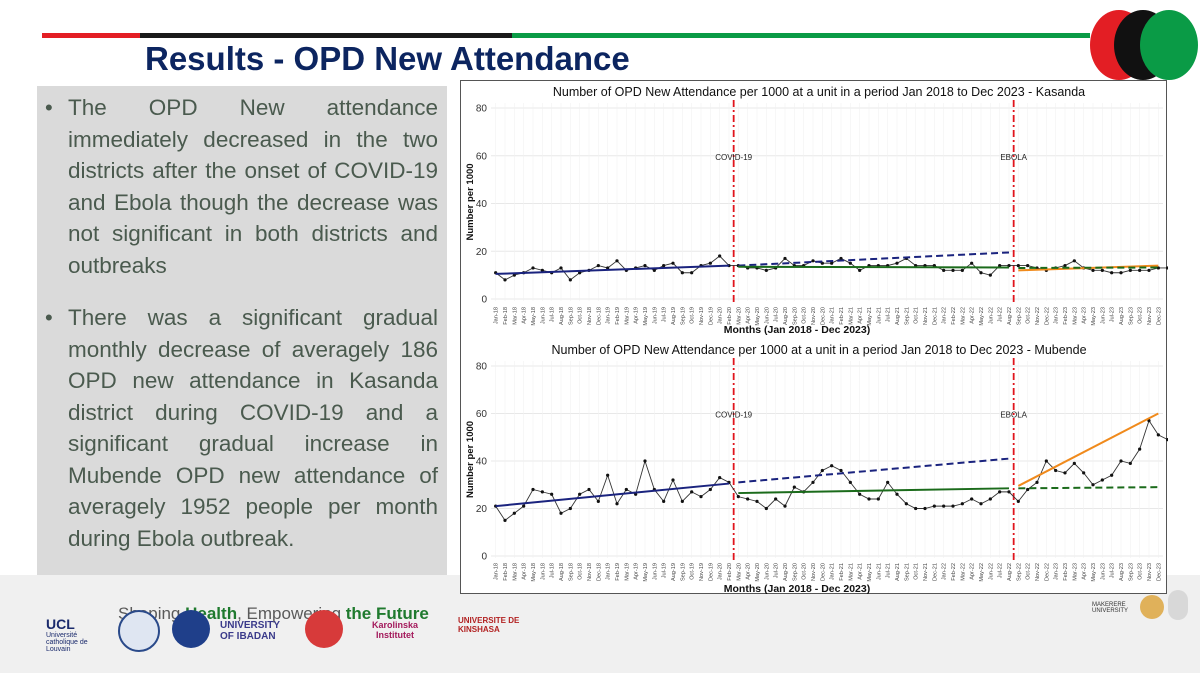 The image size is (1200, 673). What do you see at coordinates (91, 35) in the screenshot?
I see `accent-bar-red` at bounding box center [91, 35].